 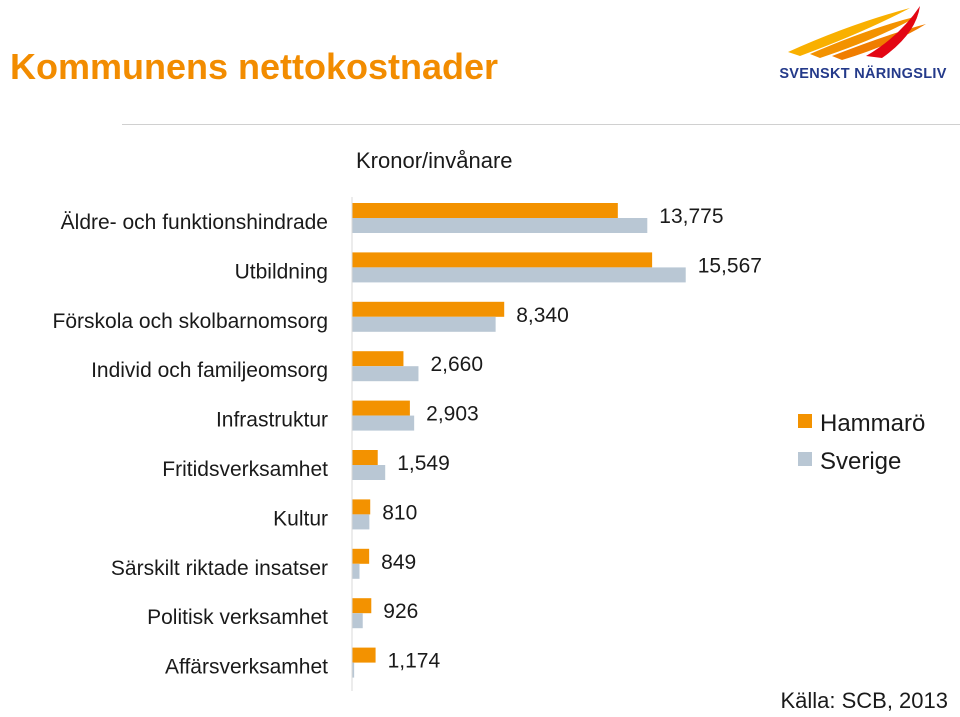 What do you see at coordinates (542, 315) in the screenshot?
I see `data-label: 8,340` at bounding box center [542, 315].